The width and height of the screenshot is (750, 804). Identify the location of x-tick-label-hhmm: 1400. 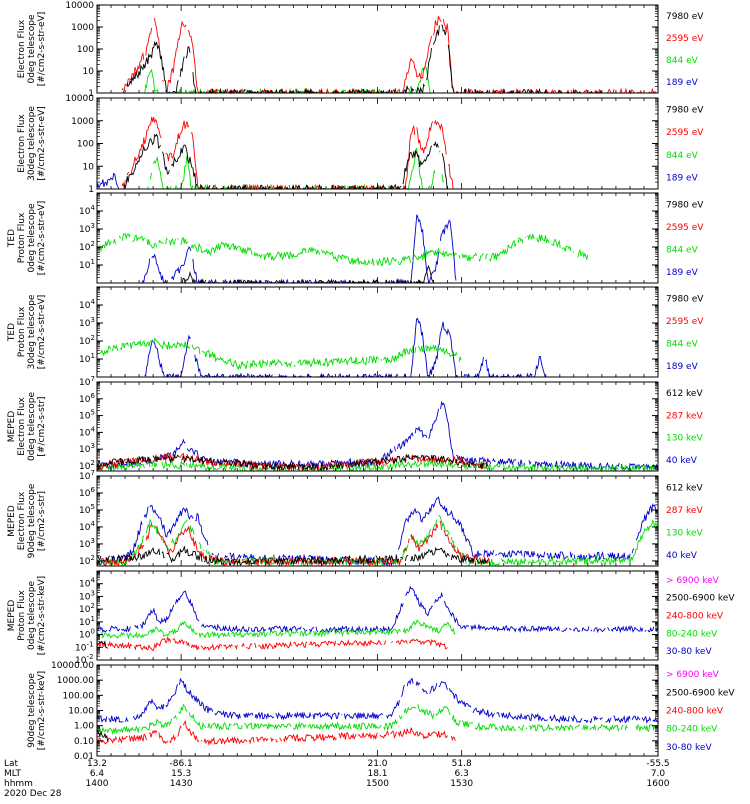
(97, 784).